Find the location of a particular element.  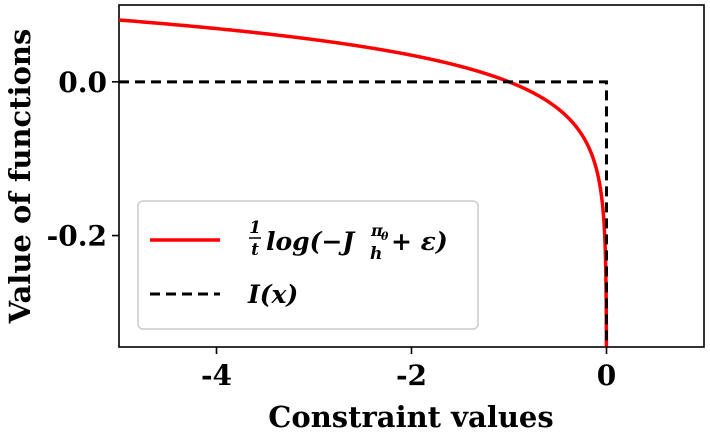

y-axis-ticks: -0.2 0.0 is located at coordinates (83, 159).